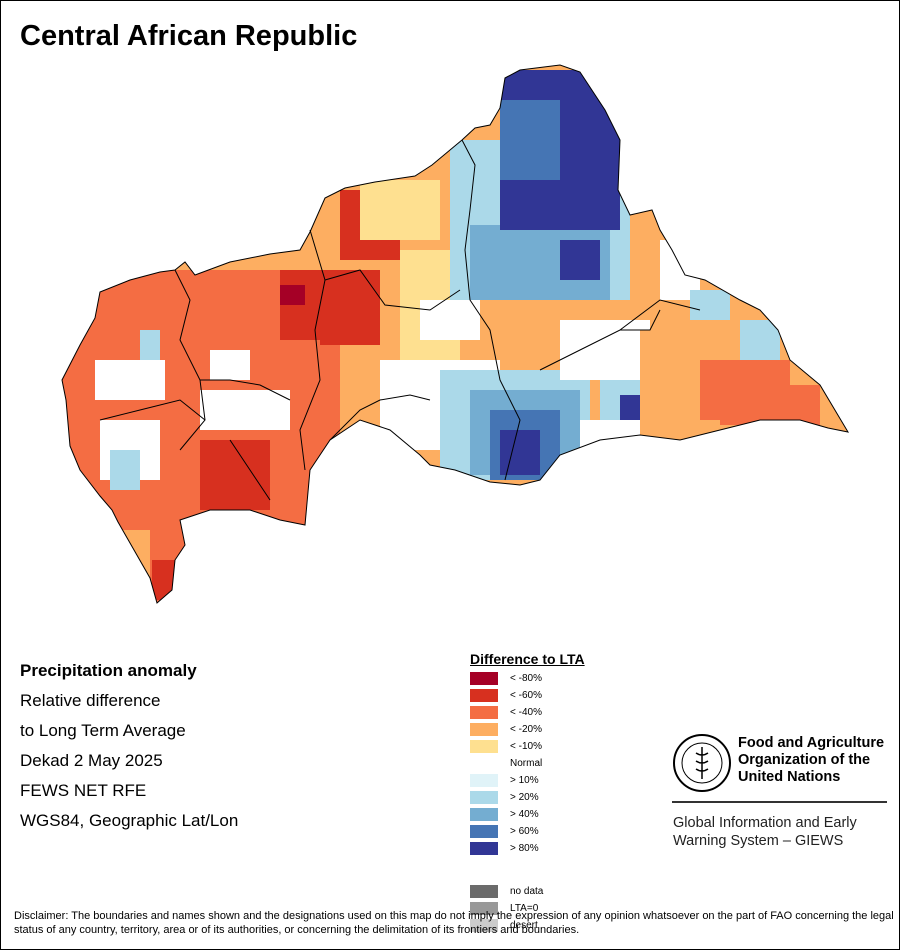 The width and height of the screenshot is (900, 950). Describe the element at coordinates (504, 908) in the screenshot. I see `legend-item: LTA=0` at that location.